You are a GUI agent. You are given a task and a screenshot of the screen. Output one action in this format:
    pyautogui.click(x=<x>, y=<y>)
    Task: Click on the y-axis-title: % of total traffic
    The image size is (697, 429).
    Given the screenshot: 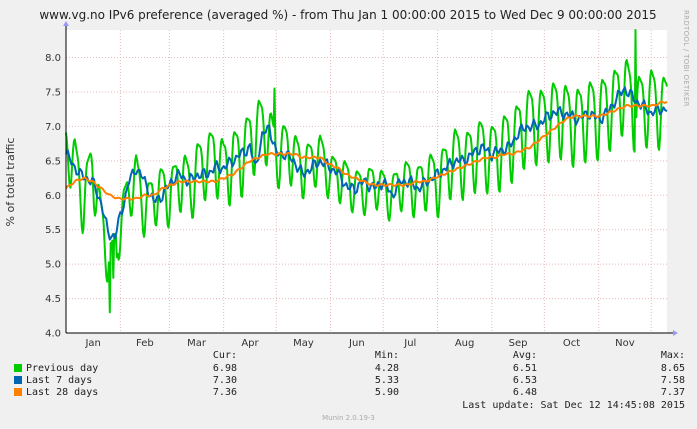 What is the action you would take?
    pyautogui.click(x=10, y=182)
    